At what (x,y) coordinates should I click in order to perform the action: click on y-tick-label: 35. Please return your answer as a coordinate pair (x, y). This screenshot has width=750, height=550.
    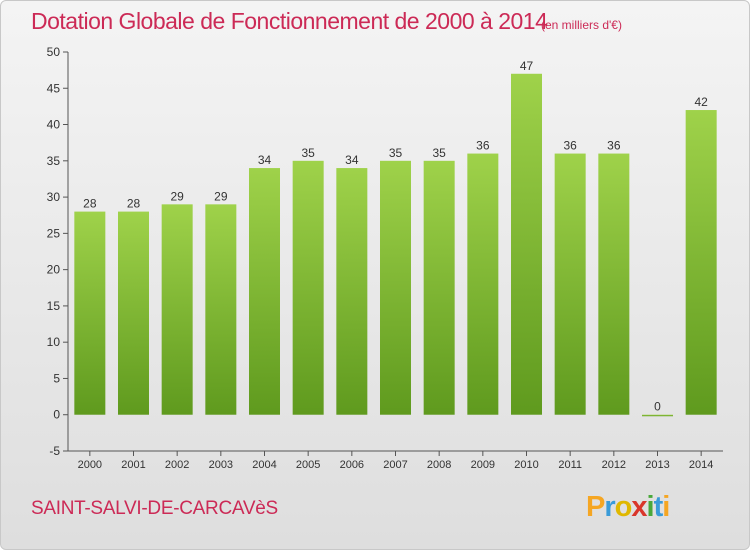
    Looking at the image, I should click on (54, 161).